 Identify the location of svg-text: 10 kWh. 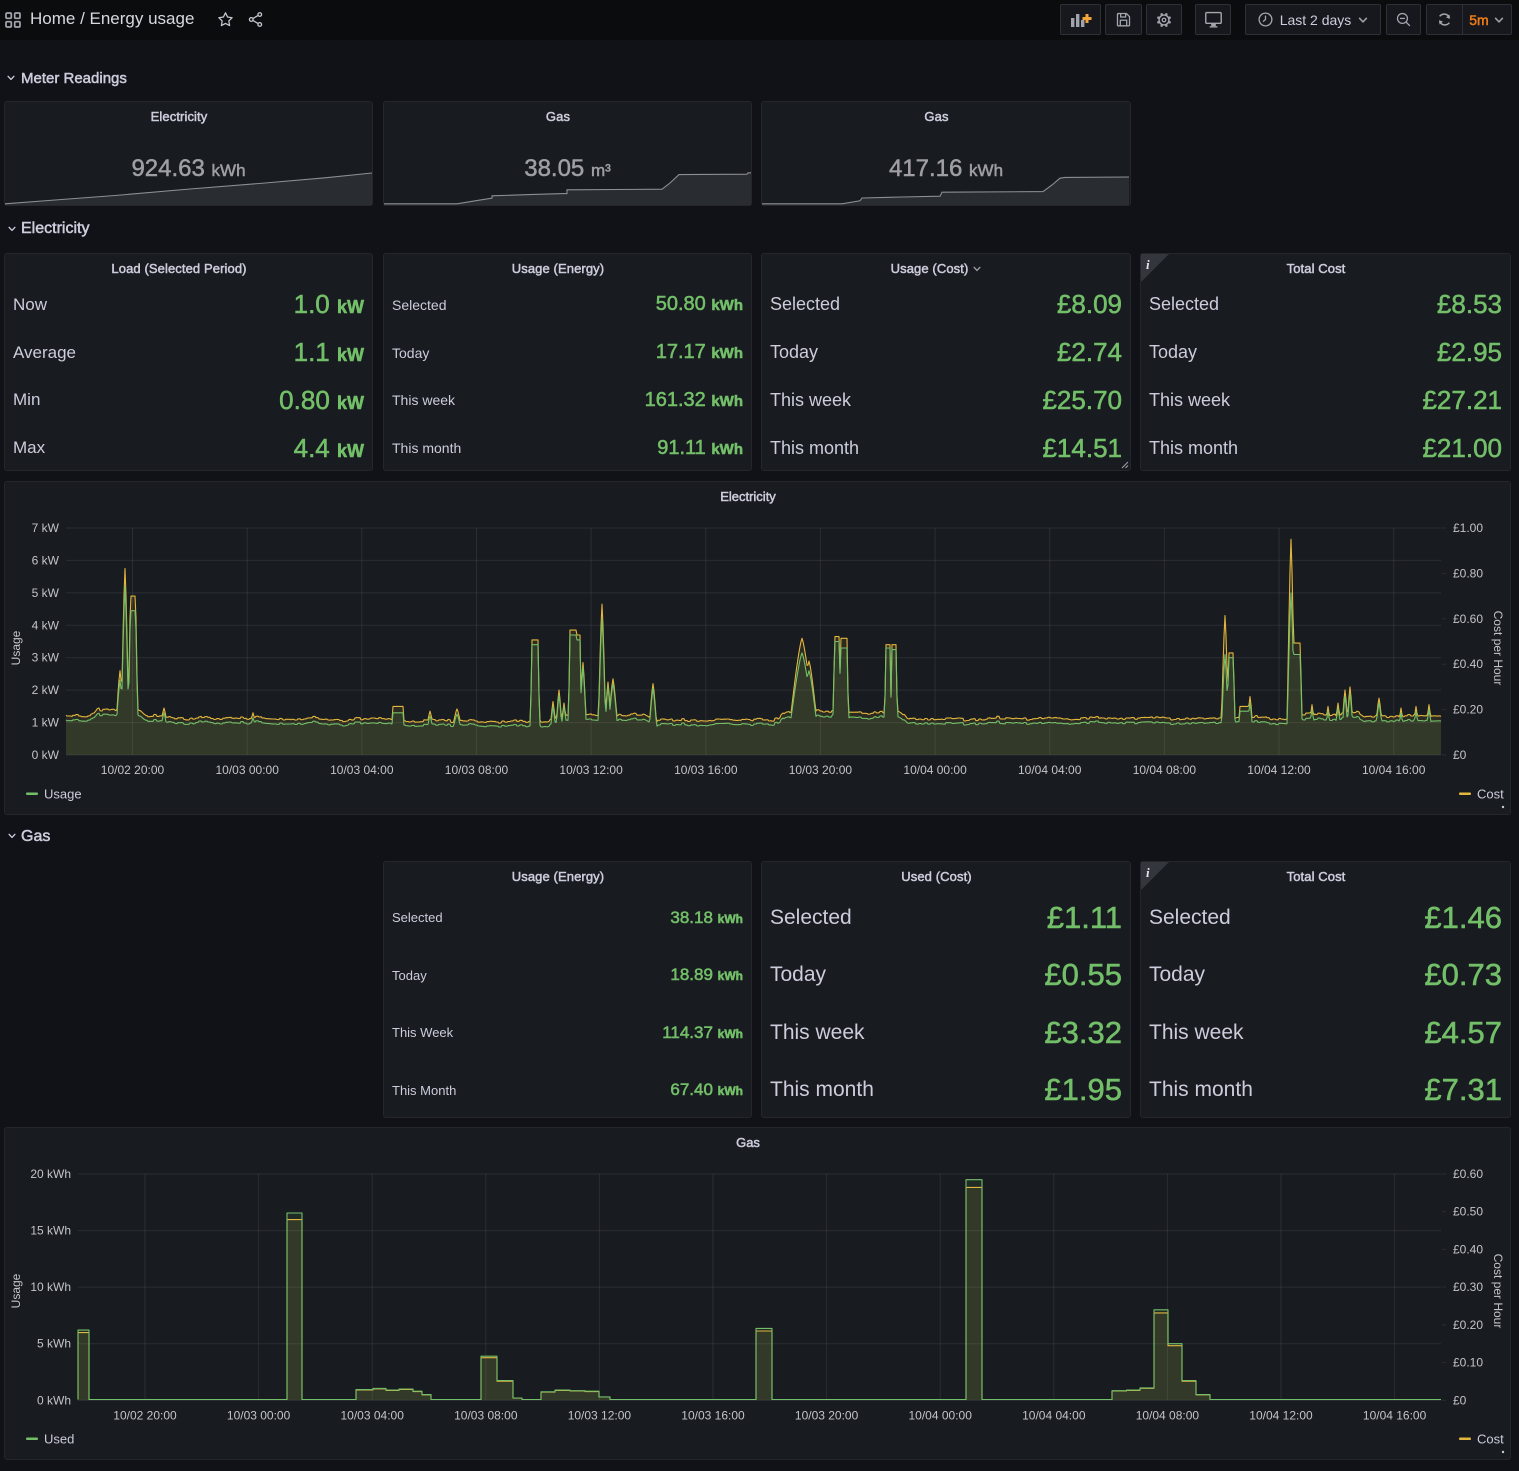
(50, 1287).